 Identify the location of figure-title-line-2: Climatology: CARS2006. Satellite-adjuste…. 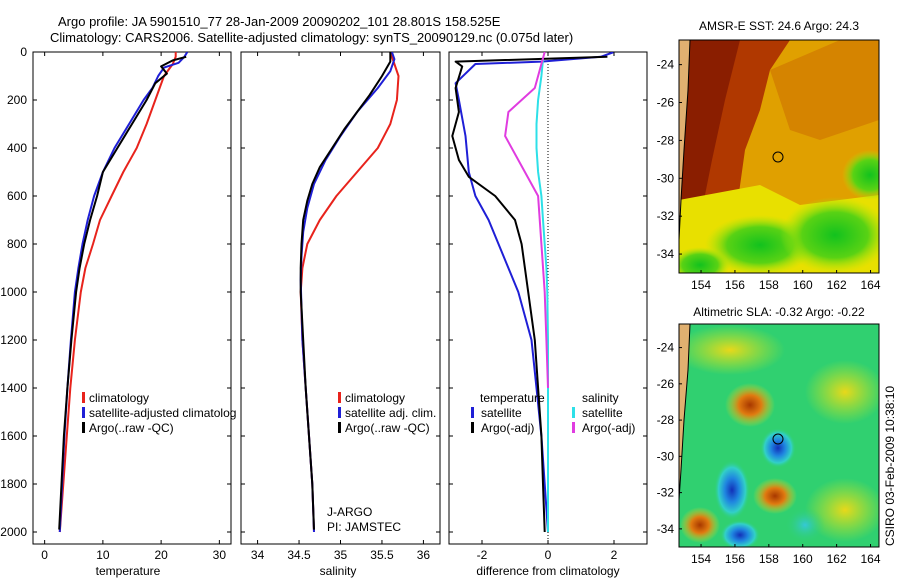
(311, 37).